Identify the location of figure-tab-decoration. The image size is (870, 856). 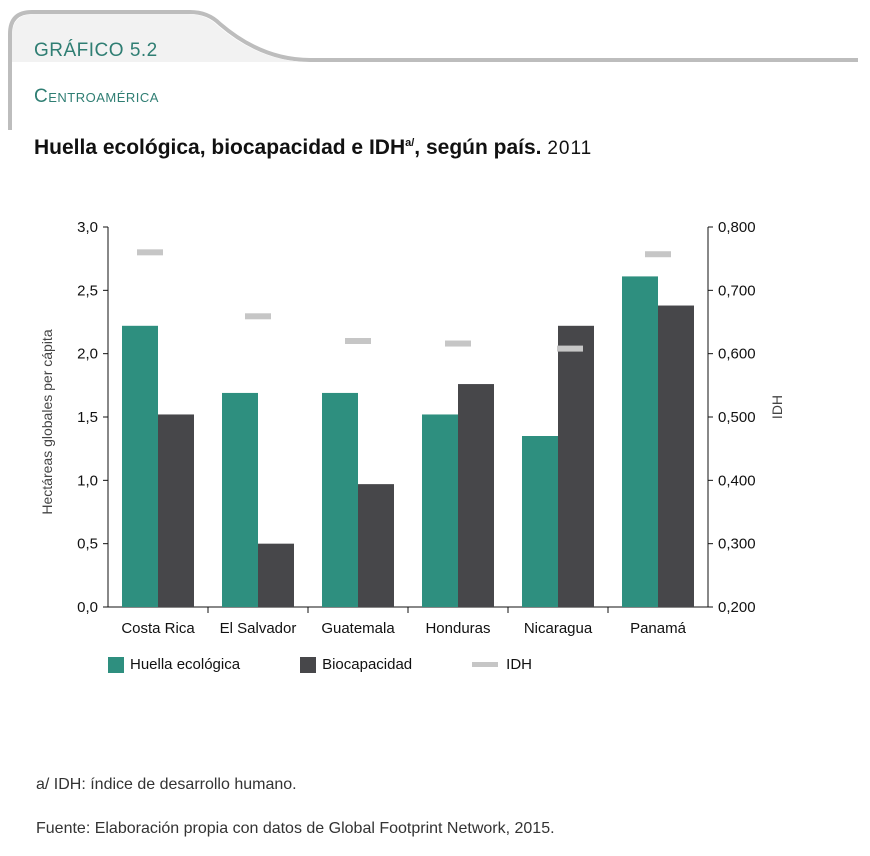
(433, 70).